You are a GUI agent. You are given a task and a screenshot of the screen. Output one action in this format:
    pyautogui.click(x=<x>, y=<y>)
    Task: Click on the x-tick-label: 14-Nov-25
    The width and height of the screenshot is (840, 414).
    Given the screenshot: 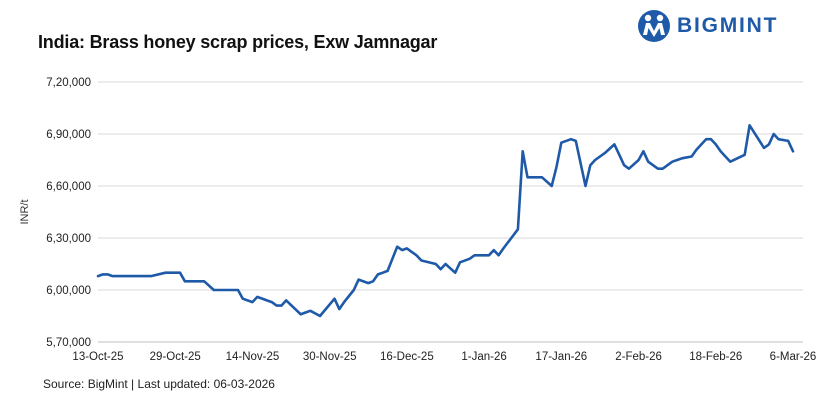 What is the action you would take?
    pyautogui.click(x=253, y=357)
    